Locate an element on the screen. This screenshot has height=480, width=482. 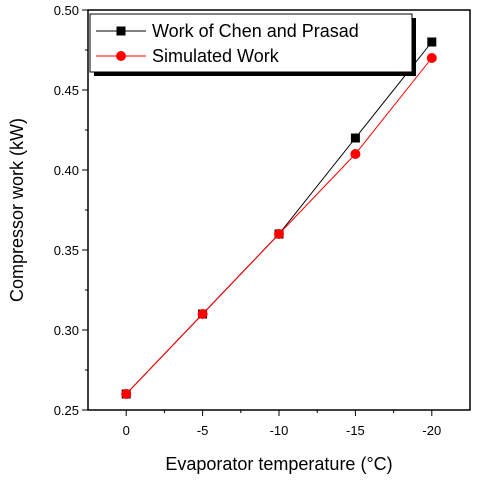
legend: Work of Chen and Prasad Simulated Work is located at coordinates (252, 44).